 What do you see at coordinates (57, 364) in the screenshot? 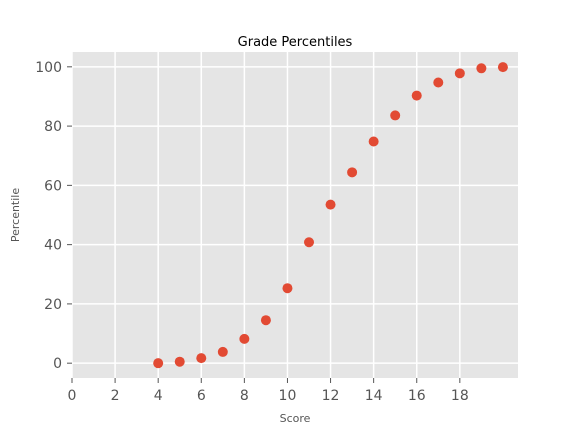
I see `y-tick-label: 0` at bounding box center [57, 364].